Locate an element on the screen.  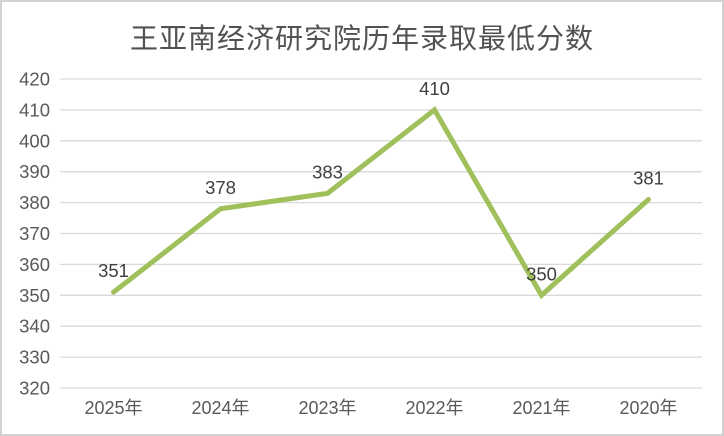
y-axis-tick-label: 350 is located at coordinates (34, 295).